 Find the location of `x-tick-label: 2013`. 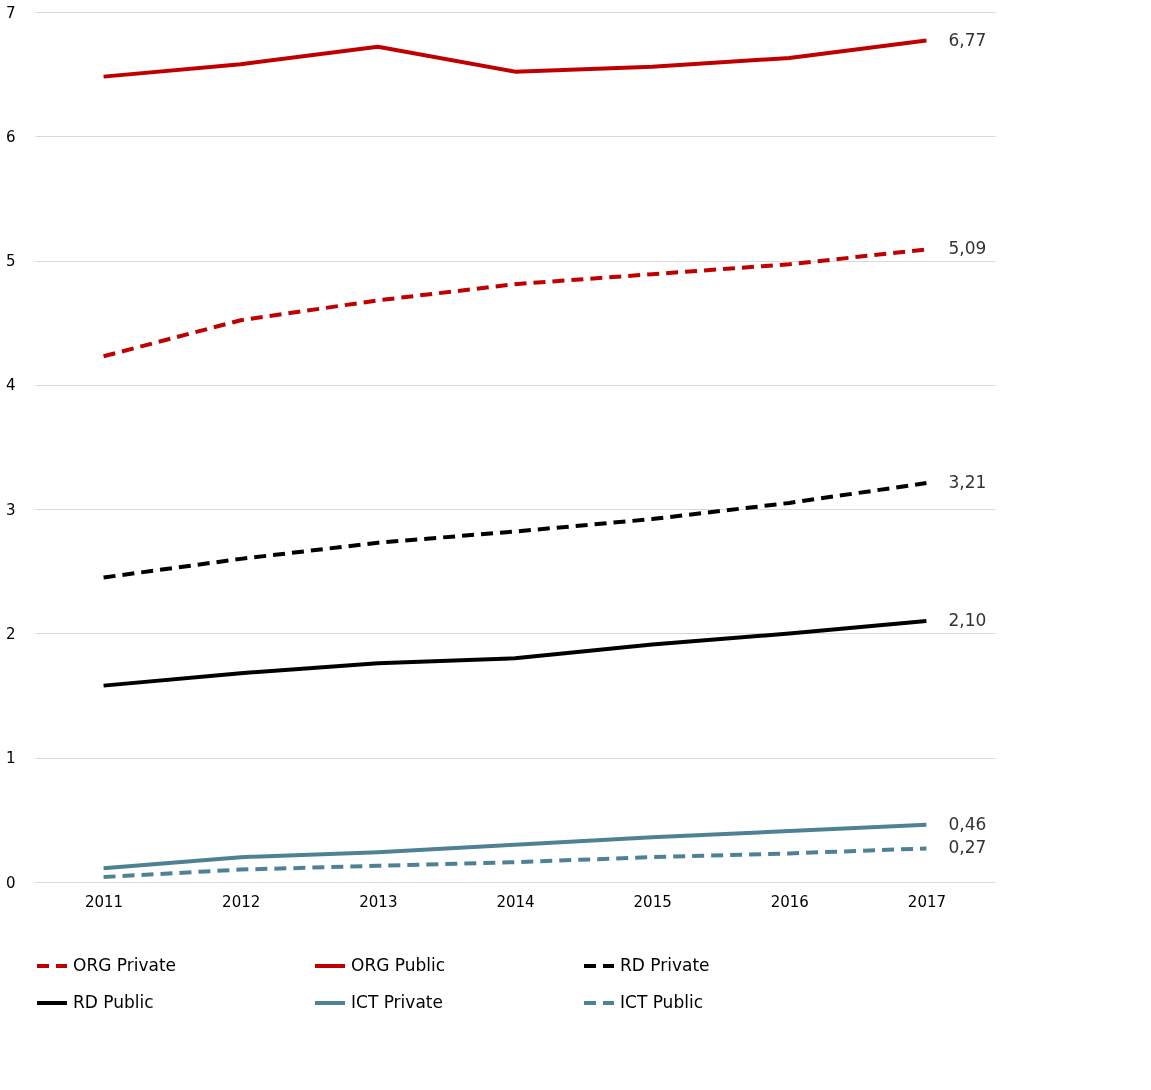

x-tick-label: 2013 is located at coordinates (378, 901).